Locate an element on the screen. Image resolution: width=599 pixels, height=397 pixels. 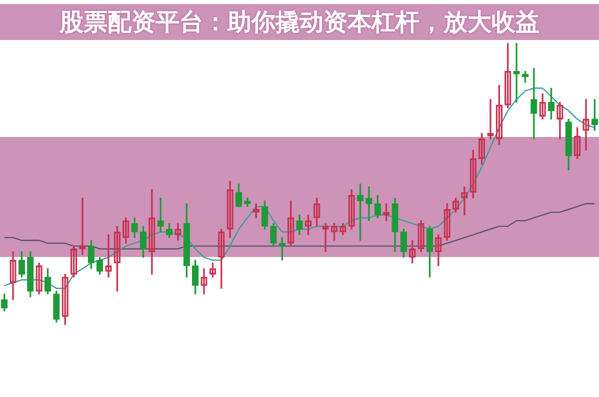
chart-title: 股票配资平台：助你撬动资本杠杆，放大收益 is located at coordinates (299, 22).